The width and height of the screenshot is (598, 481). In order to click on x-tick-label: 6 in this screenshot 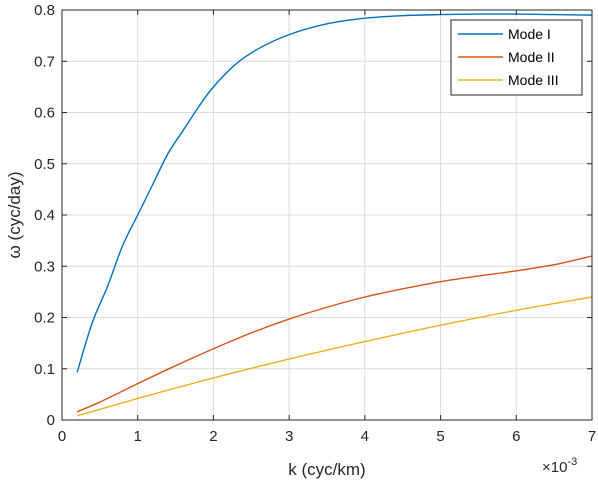, I will do `click(516, 436)`.